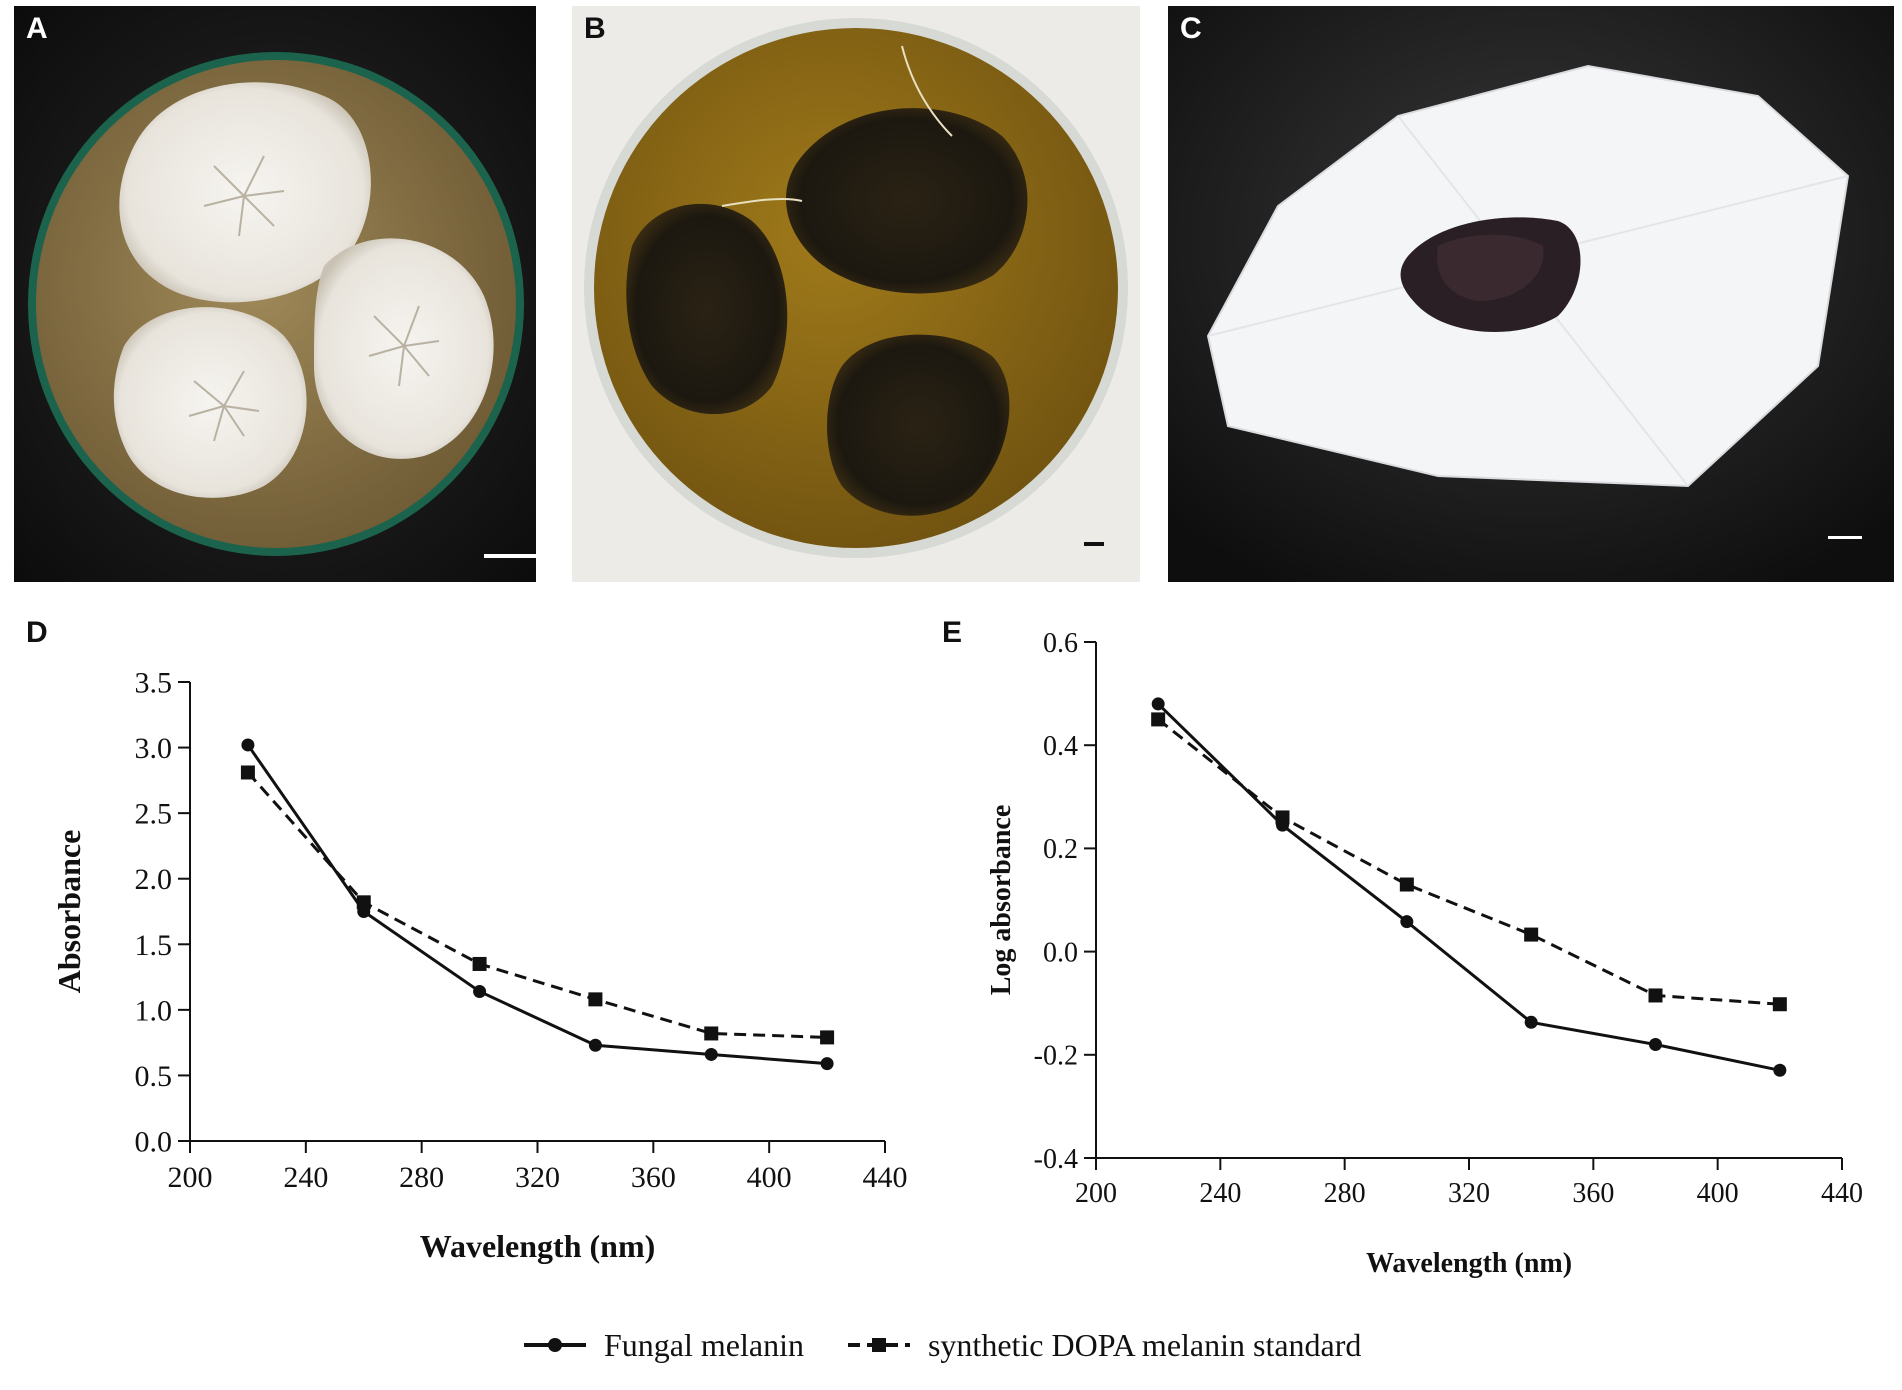 The height and width of the screenshot is (1390, 1902). I want to click on legend-item-fungal: Fungal melanin, so click(662, 1345).